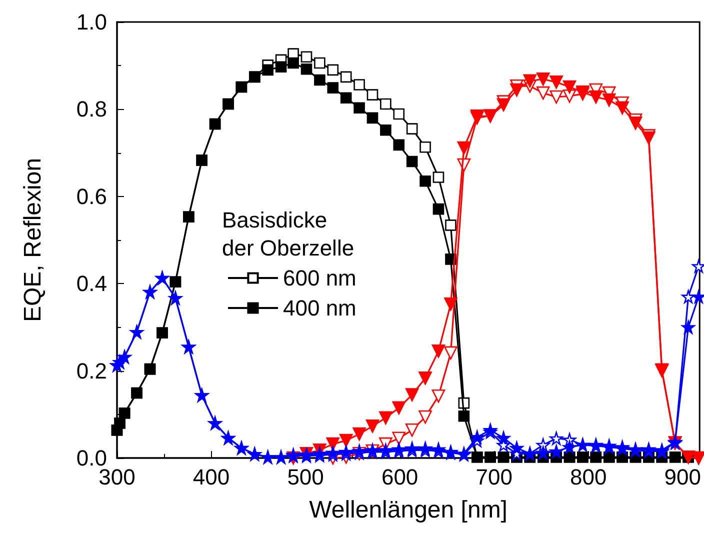  I want to click on y-tick-label: 1.0, so click(91, 22).